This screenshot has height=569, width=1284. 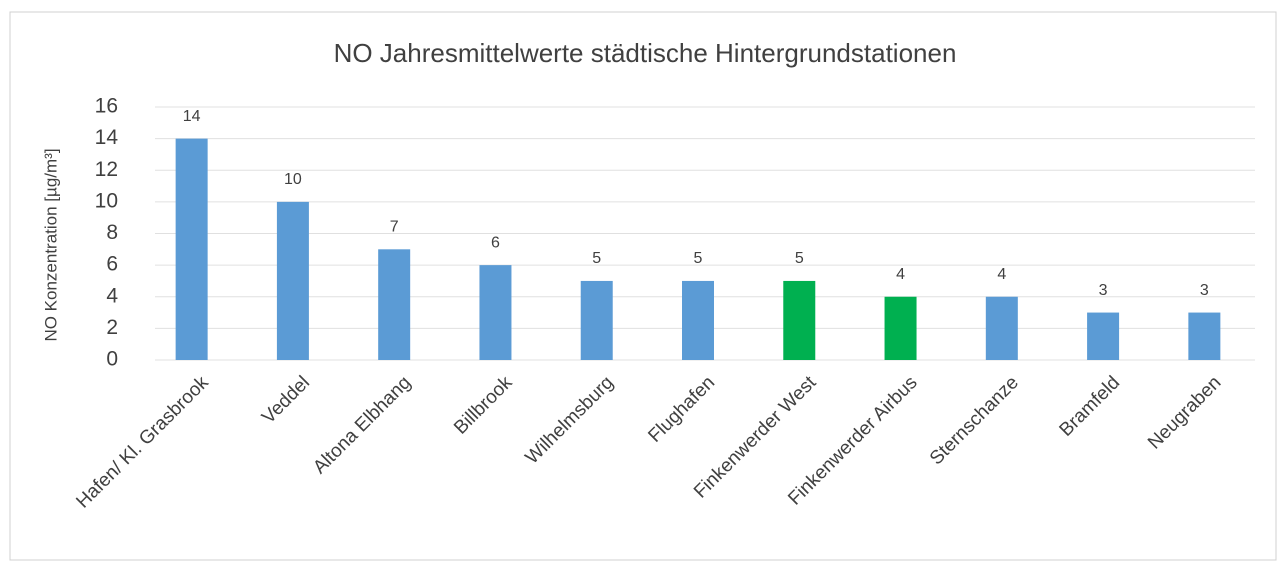 What do you see at coordinates (112, 359) in the screenshot?
I see `y-tick-label: 0` at bounding box center [112, 359].